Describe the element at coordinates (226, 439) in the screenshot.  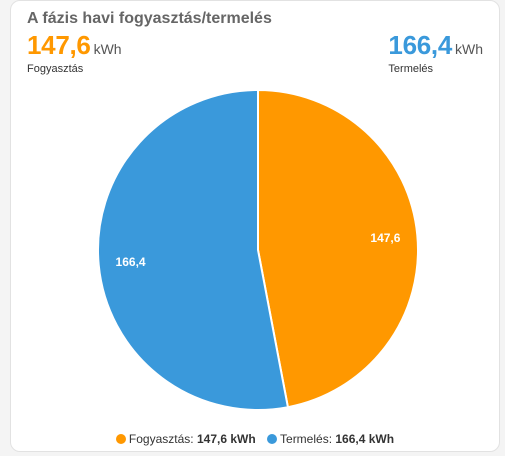
I see `legend-value-consumption: 147,6 kWh` at that location.